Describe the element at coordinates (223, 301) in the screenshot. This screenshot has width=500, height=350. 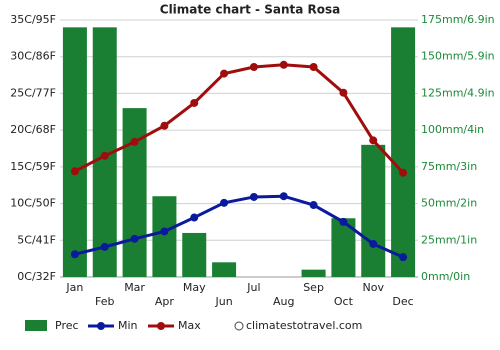
I see `x-tick-label: Jun` at that location.